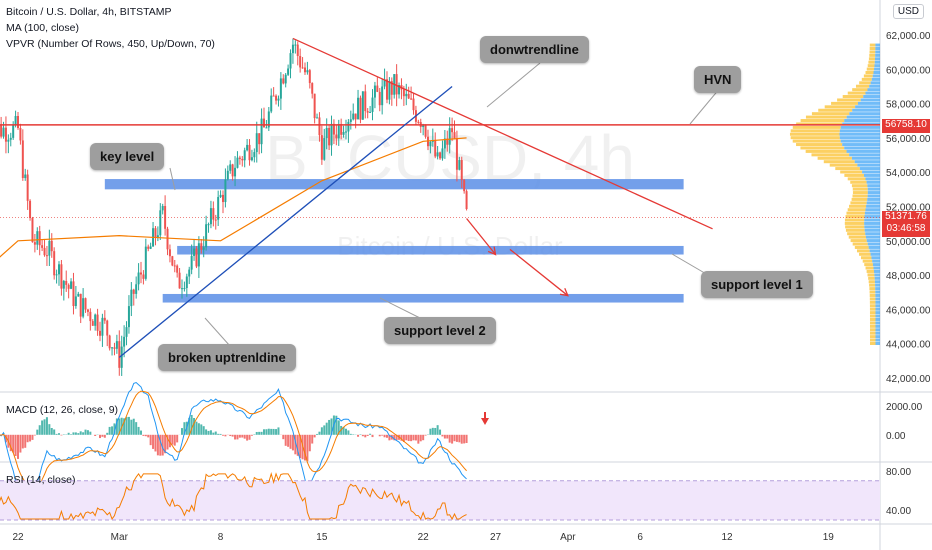  Describe the element at coordinates (227, 357) in the screenshot. I see `broken-uptrend-callout: broken uptrenldine` at that location.